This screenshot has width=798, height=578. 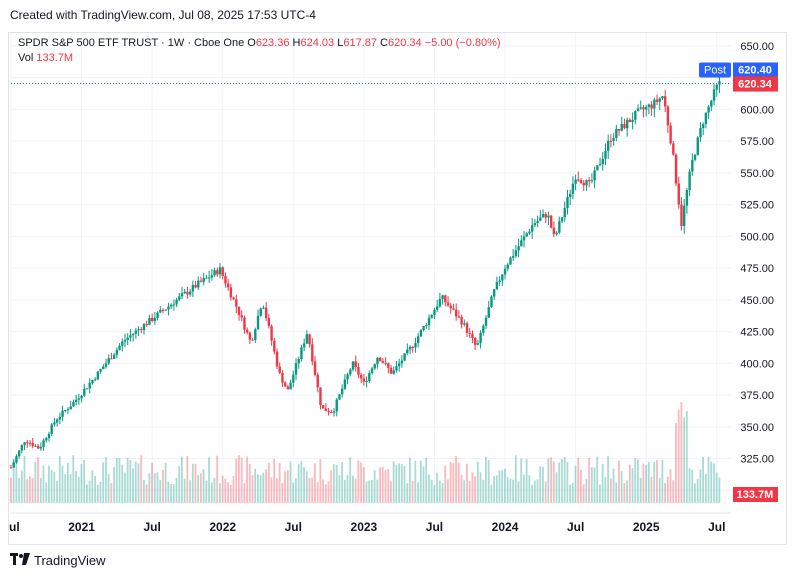 I want to click on legend-close-label: C, so click(x=384, y=43).